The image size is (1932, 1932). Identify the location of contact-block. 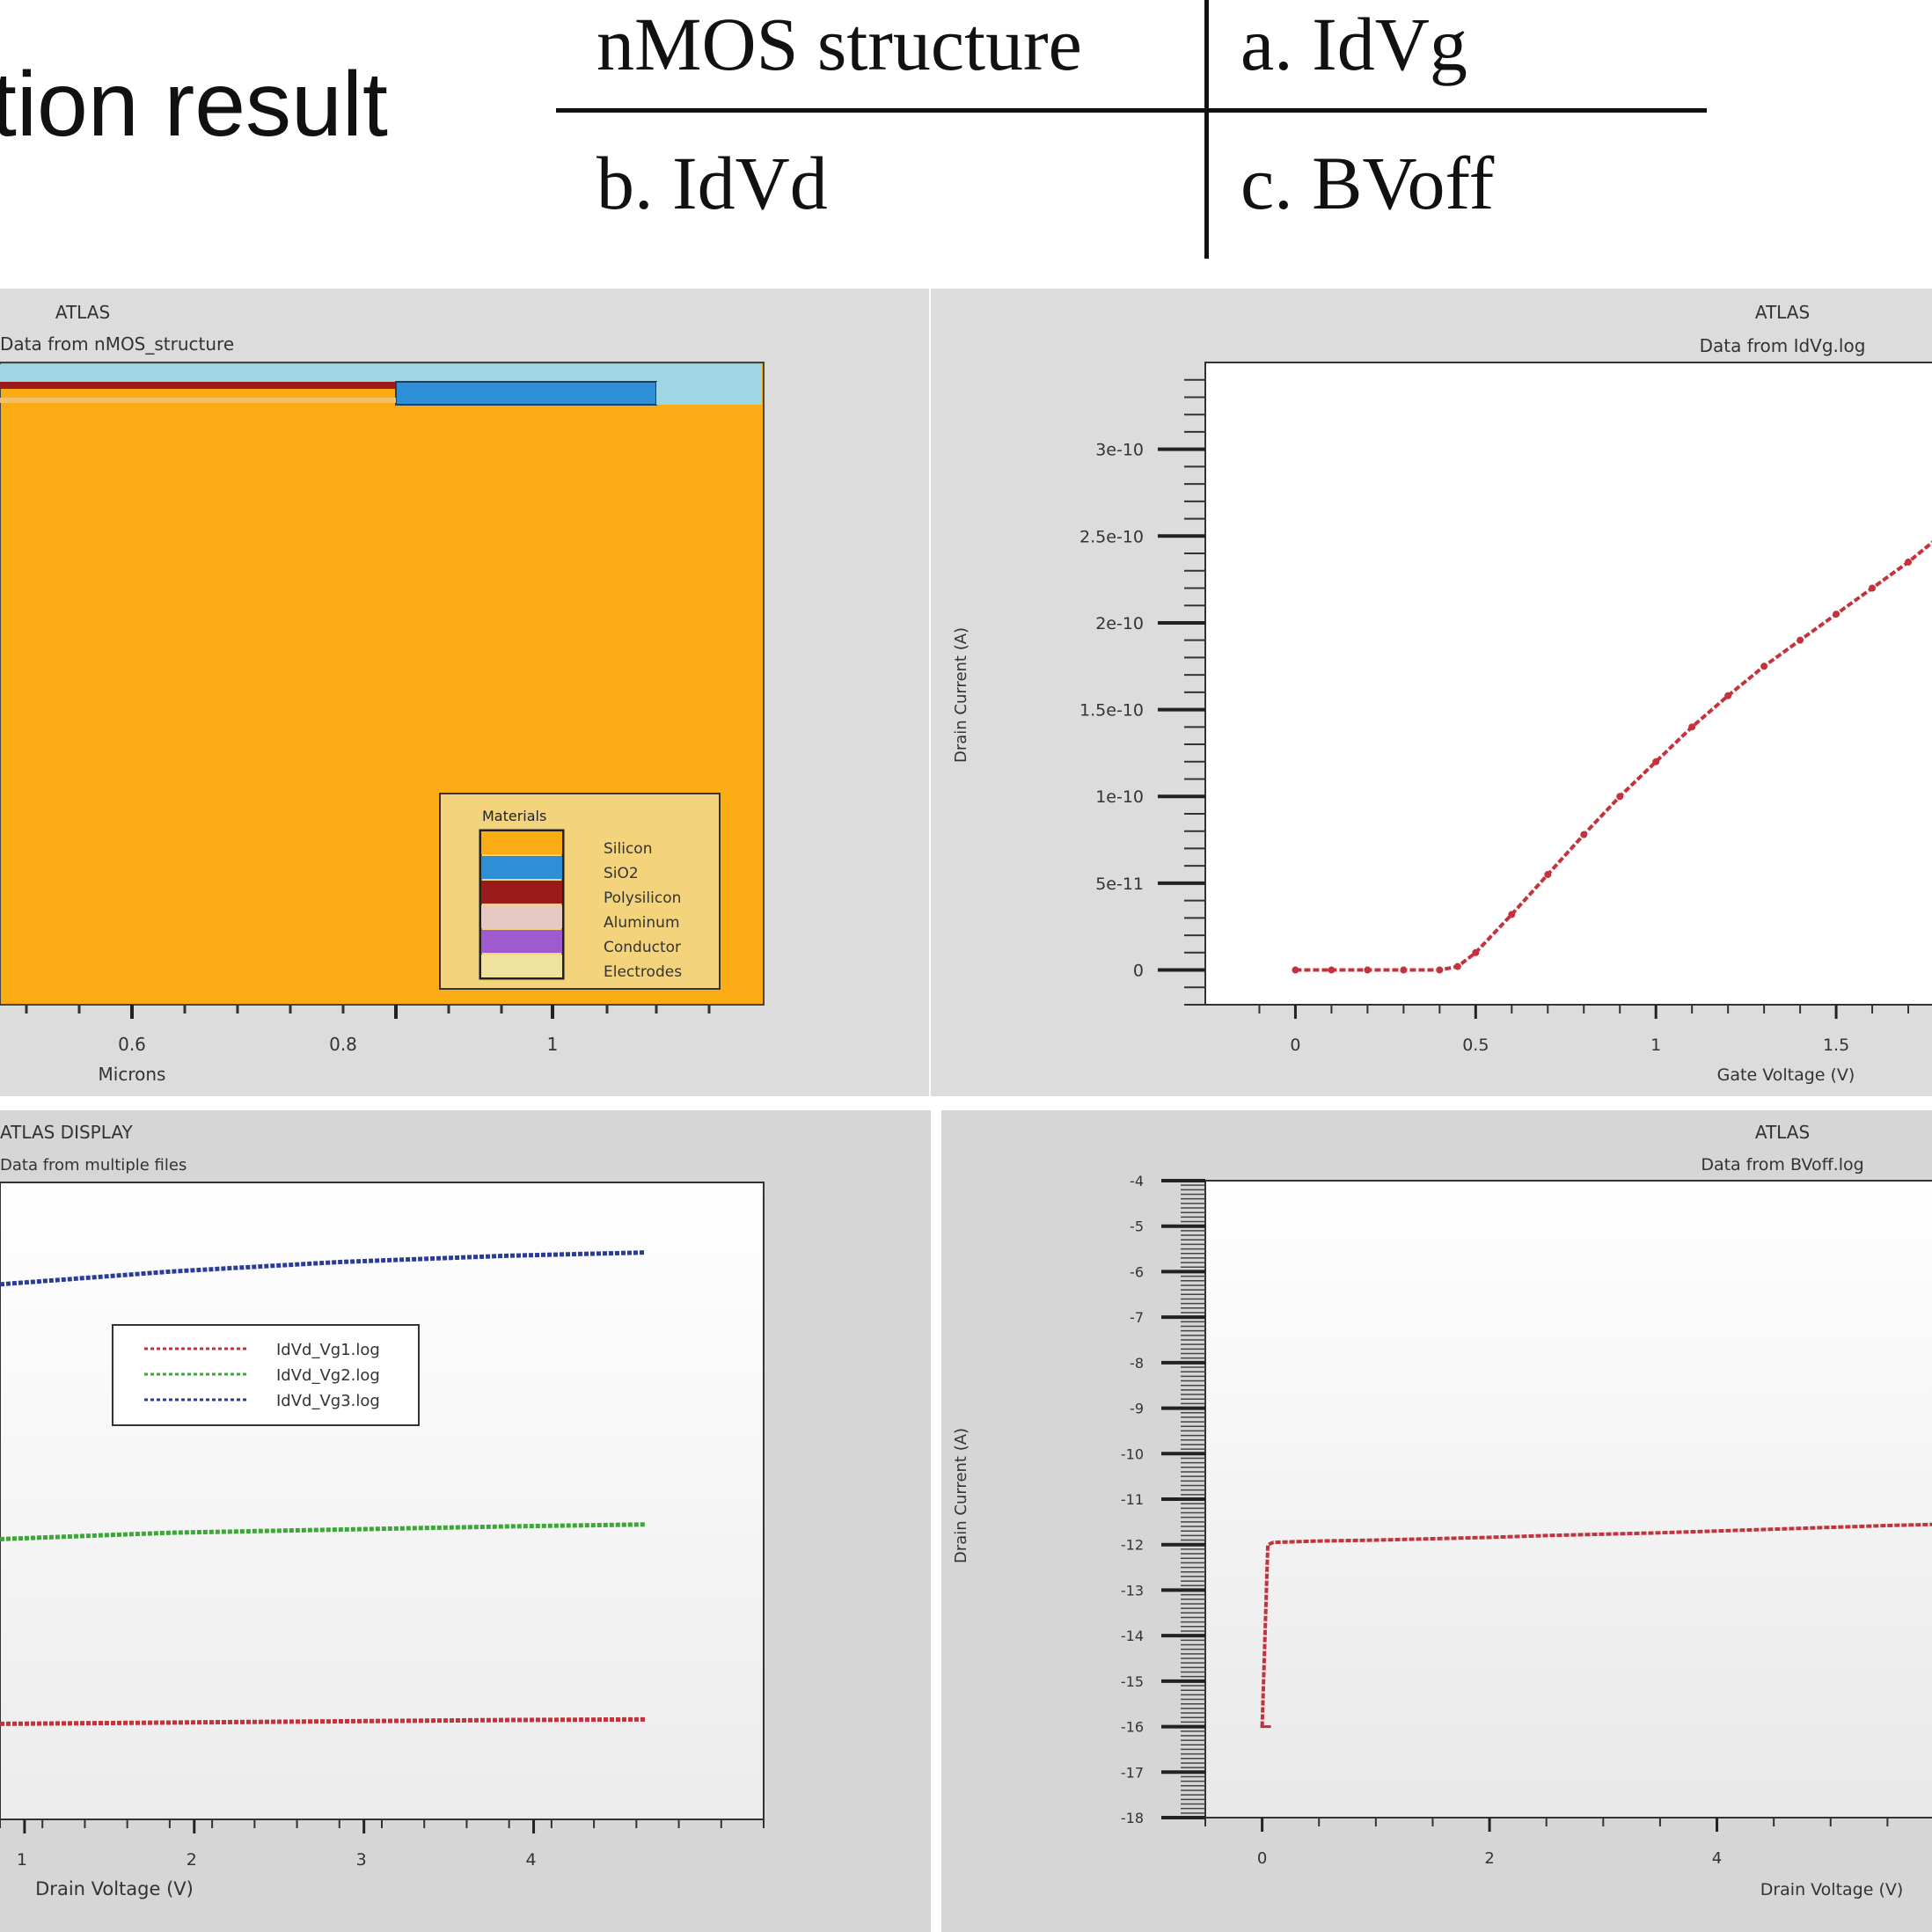
(709, 393).